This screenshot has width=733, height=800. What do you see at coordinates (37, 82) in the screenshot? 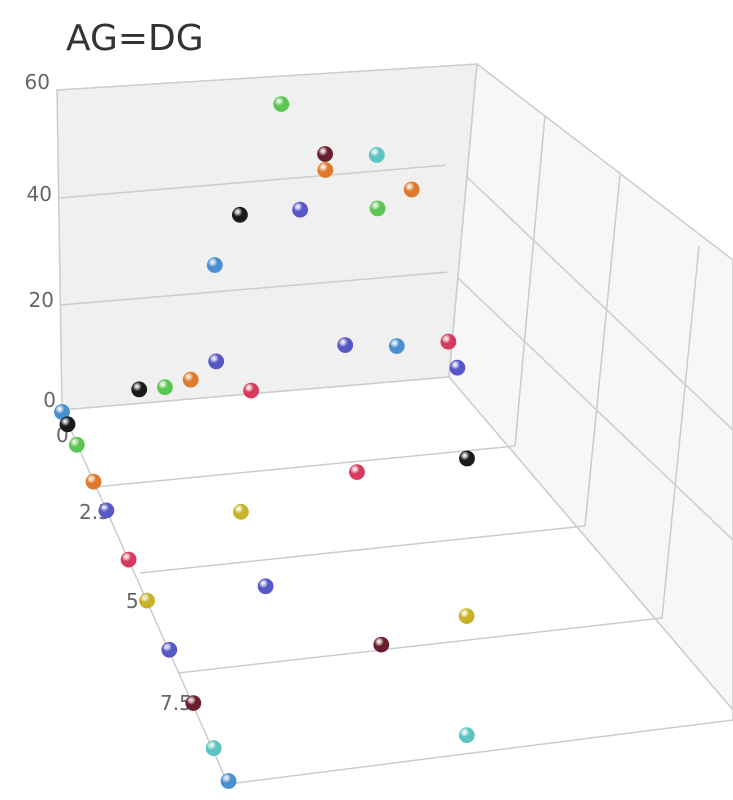
I see `y-tick-label: 60` at bounding box center [37, 82].